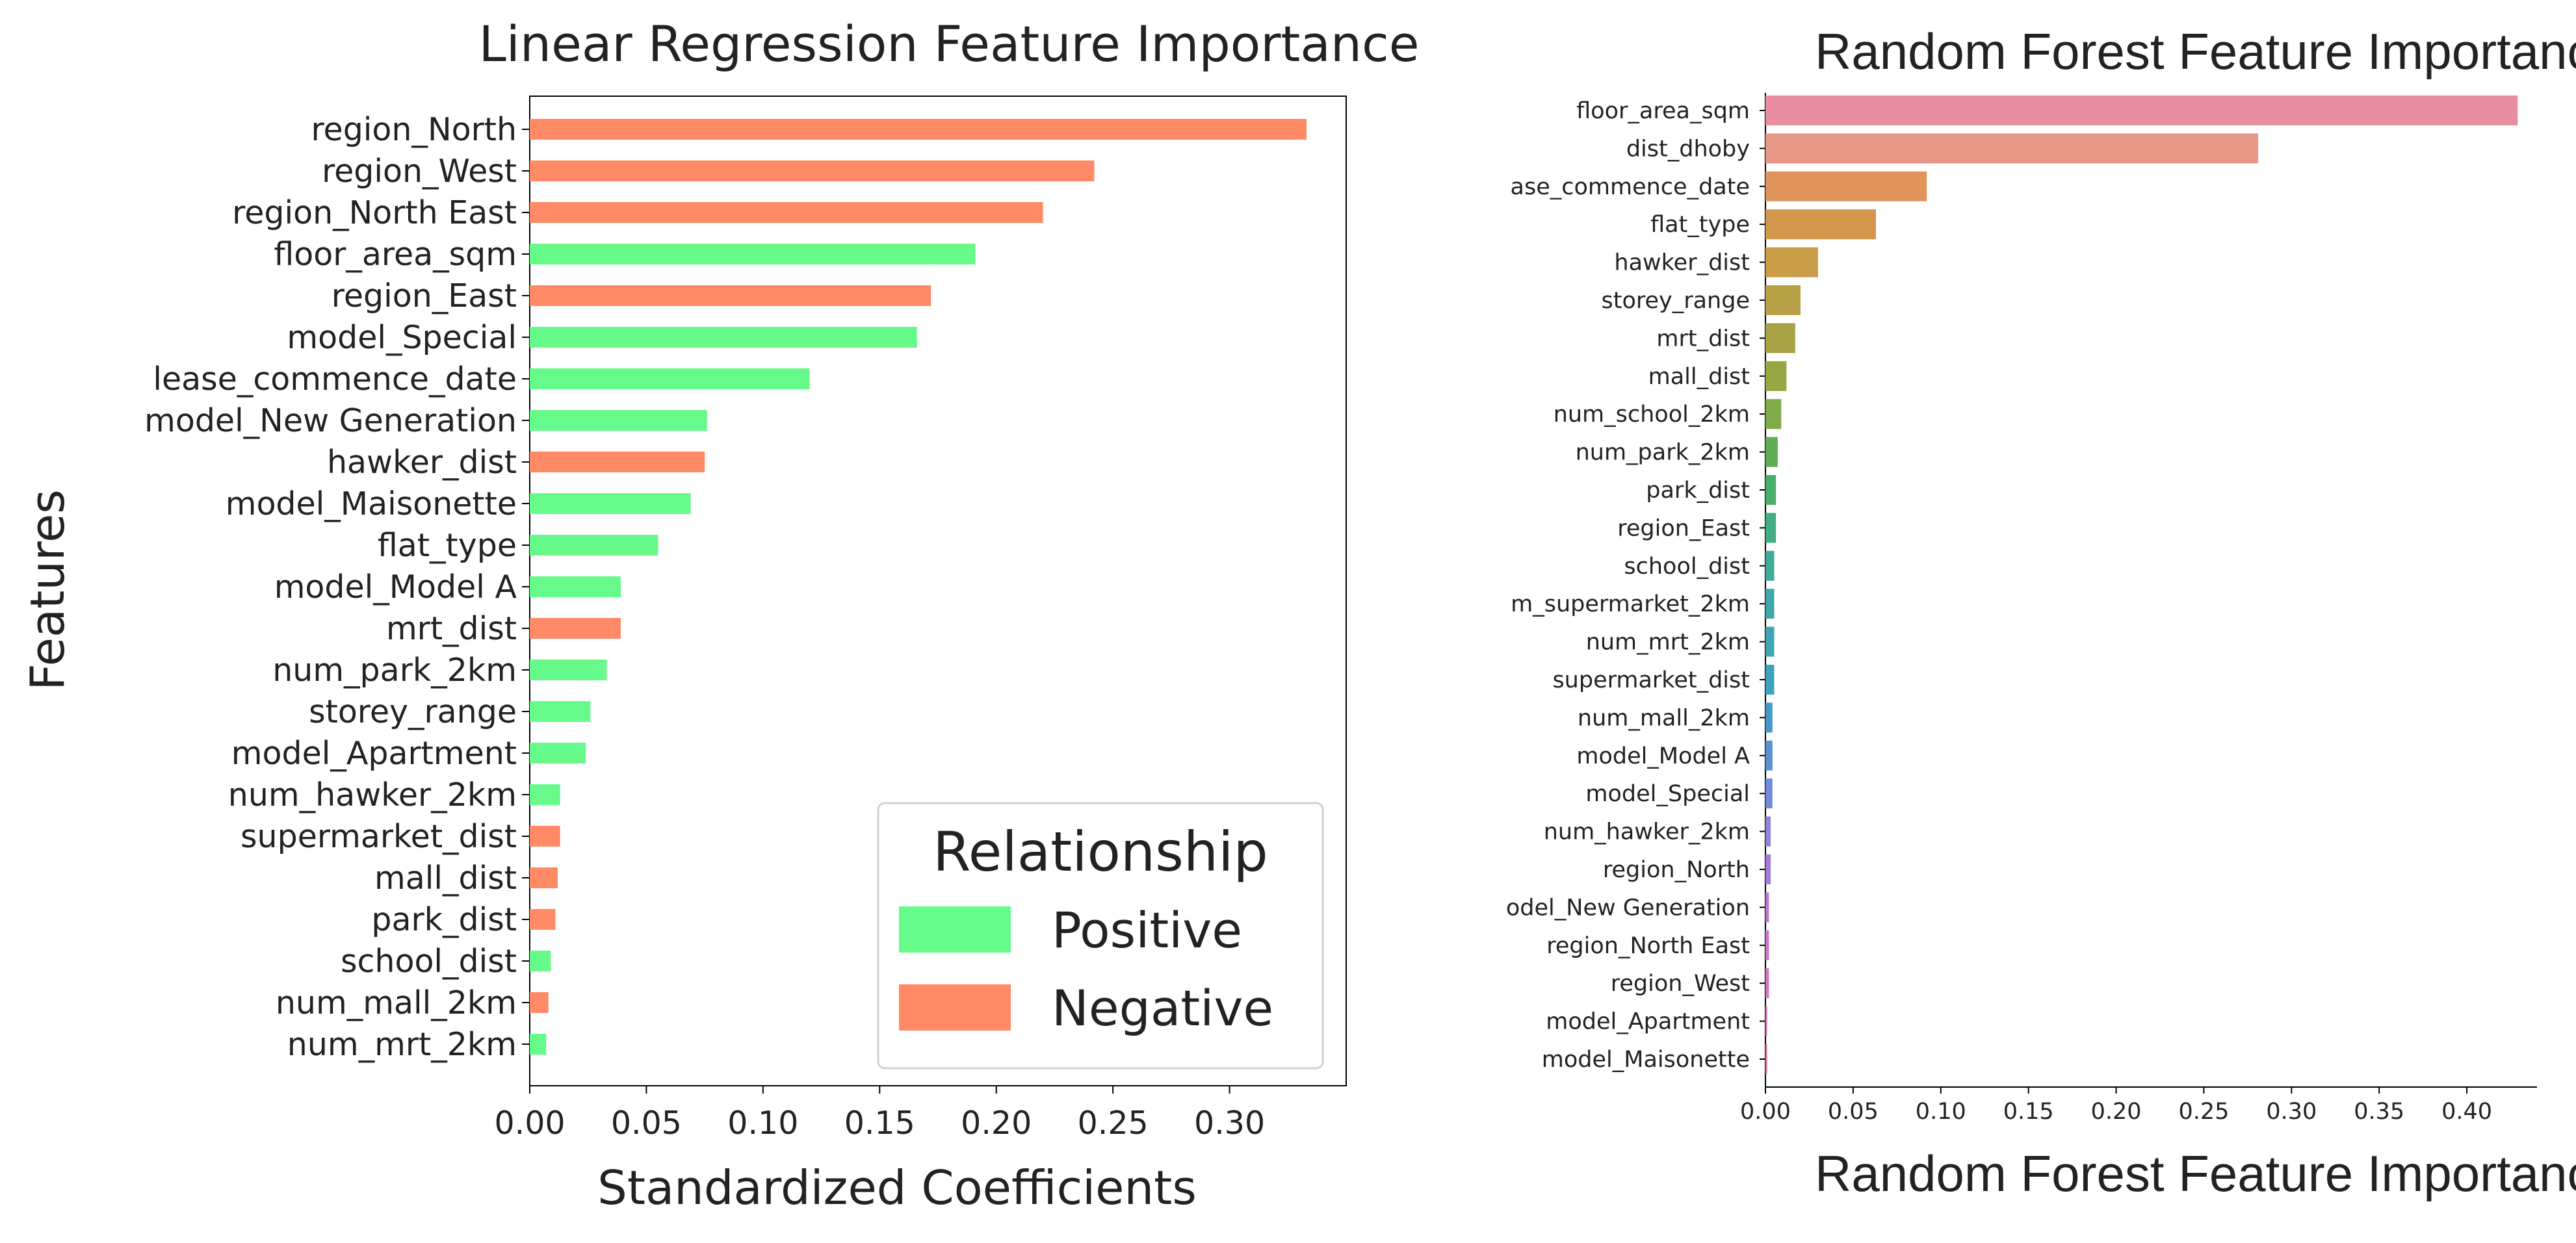  I want to click on rf-category-label: mall_dist, so click(1699, 377).